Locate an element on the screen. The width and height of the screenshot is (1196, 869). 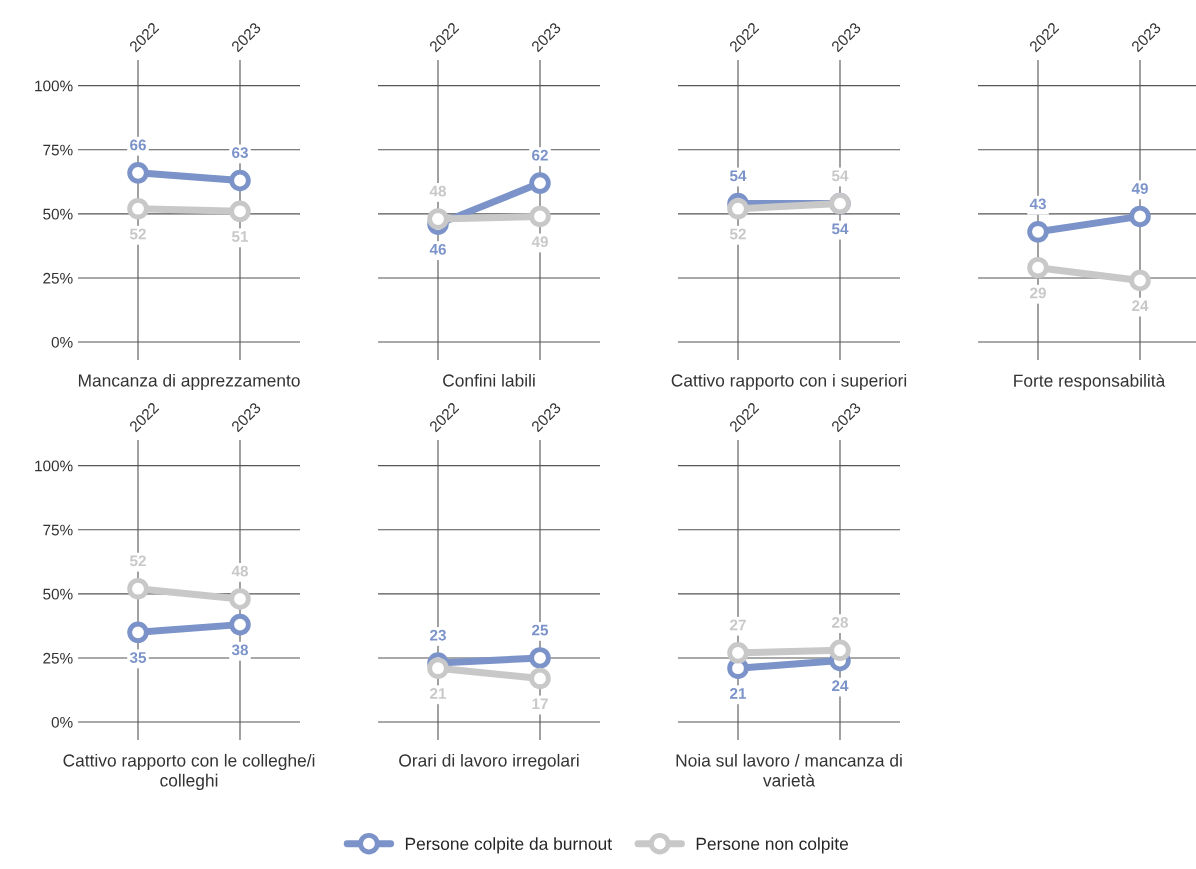
x-axis-title: Cattivo rapporto con i superiori is located at coordinates (789, 382).